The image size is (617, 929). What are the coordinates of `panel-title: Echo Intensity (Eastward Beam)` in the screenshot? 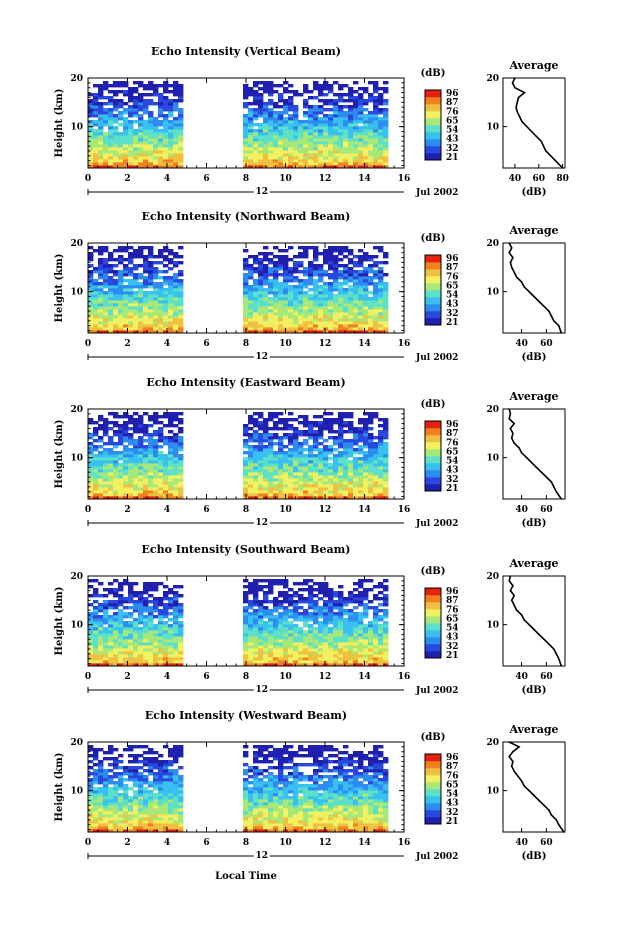 It's located at (245, 382).